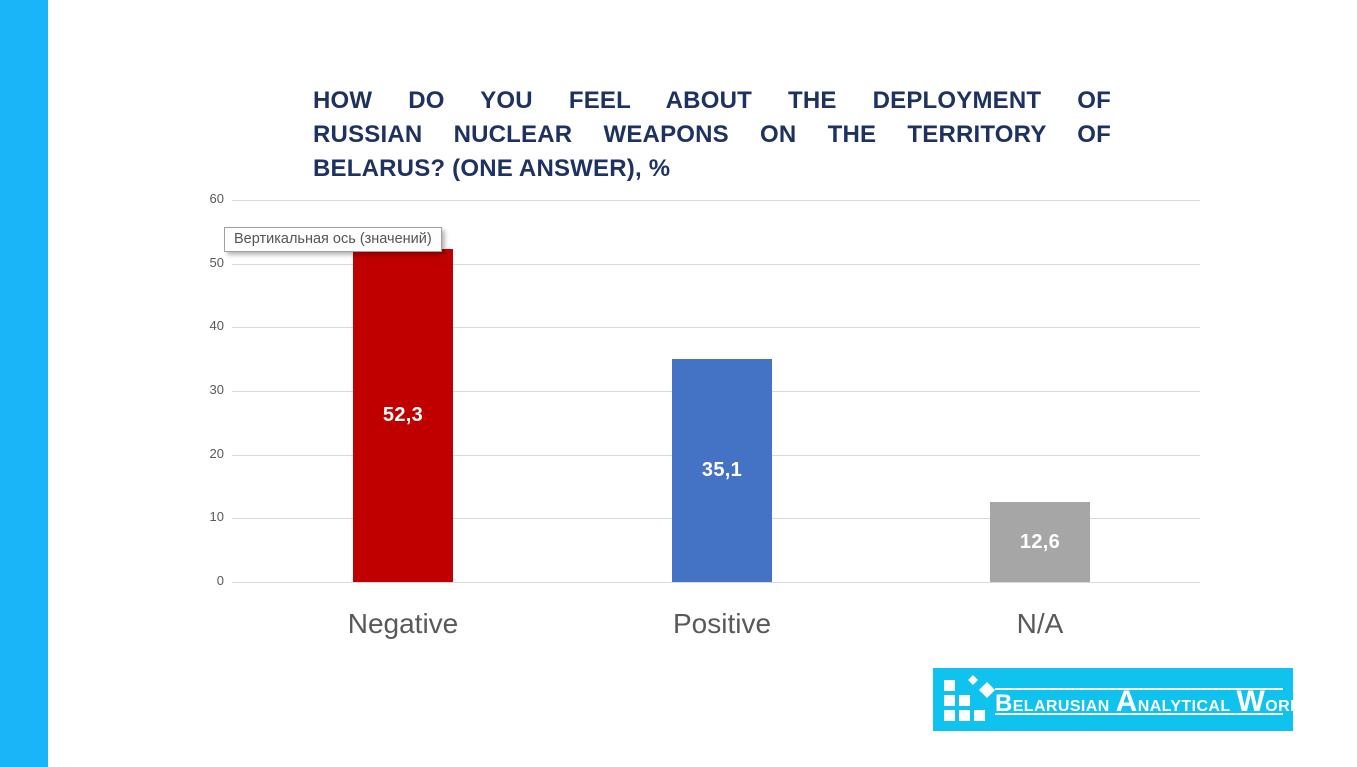 The width and height of the screenshot is (1357, 767). I want to click on bar-value-label: 52,3, so click(403, 415).